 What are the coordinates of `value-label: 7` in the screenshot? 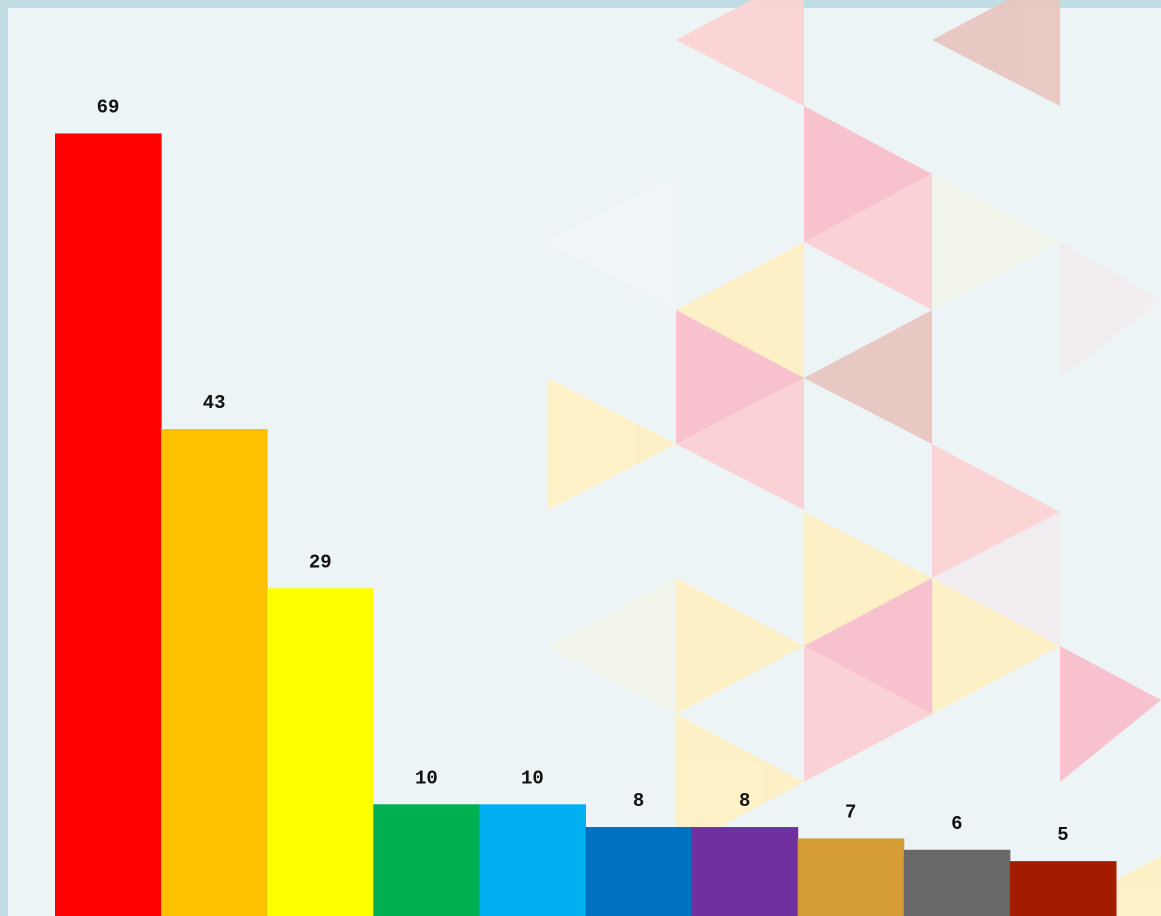 It's located at (850, 812).